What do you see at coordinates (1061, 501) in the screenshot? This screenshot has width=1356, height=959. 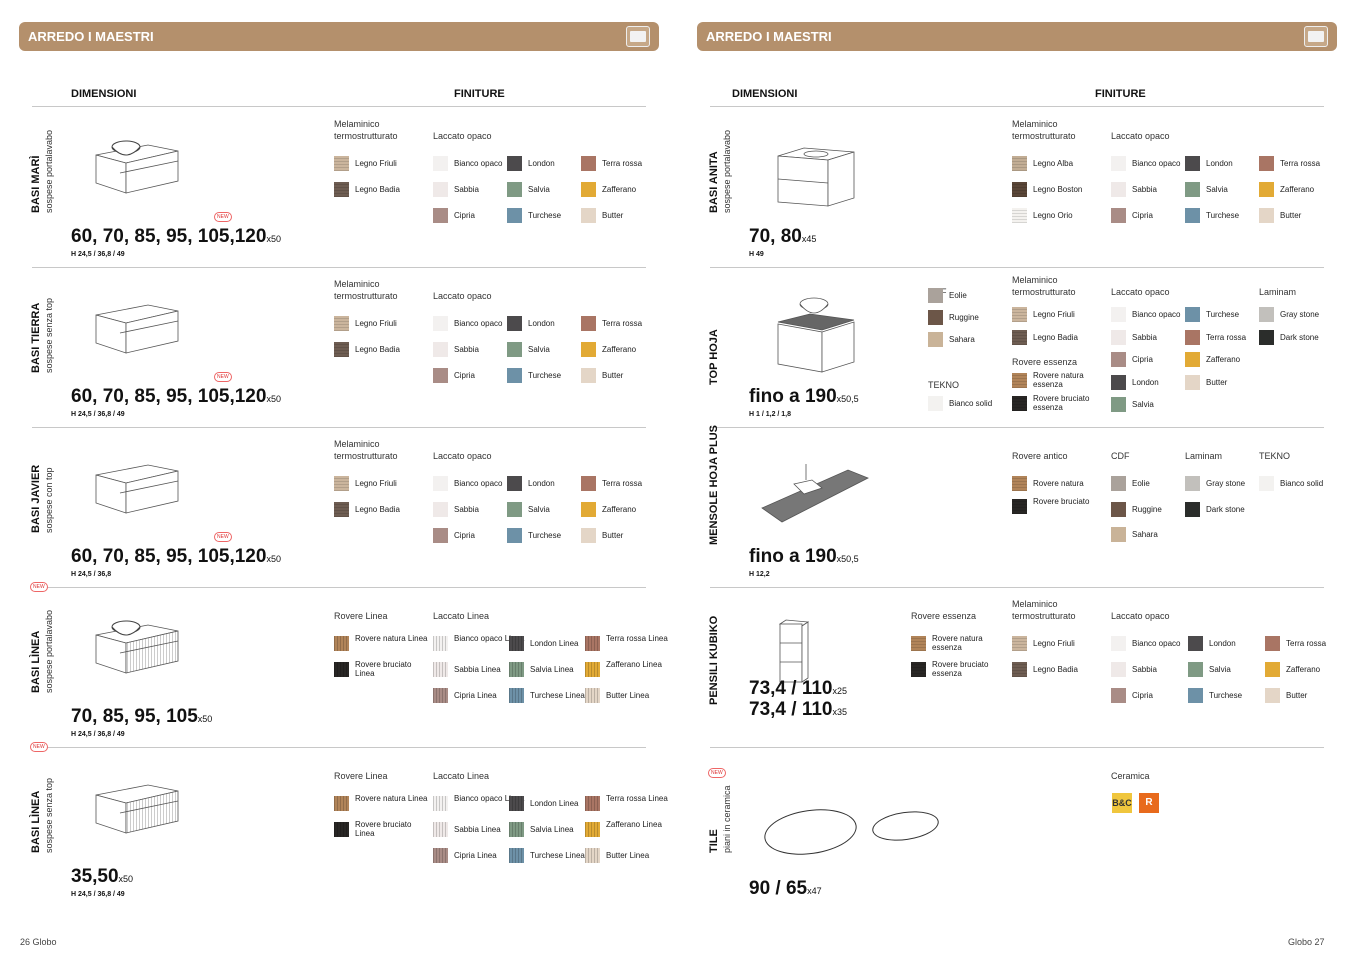 I see `swatch-label: Rovere bruciato` at bounding box center [1061, 501].